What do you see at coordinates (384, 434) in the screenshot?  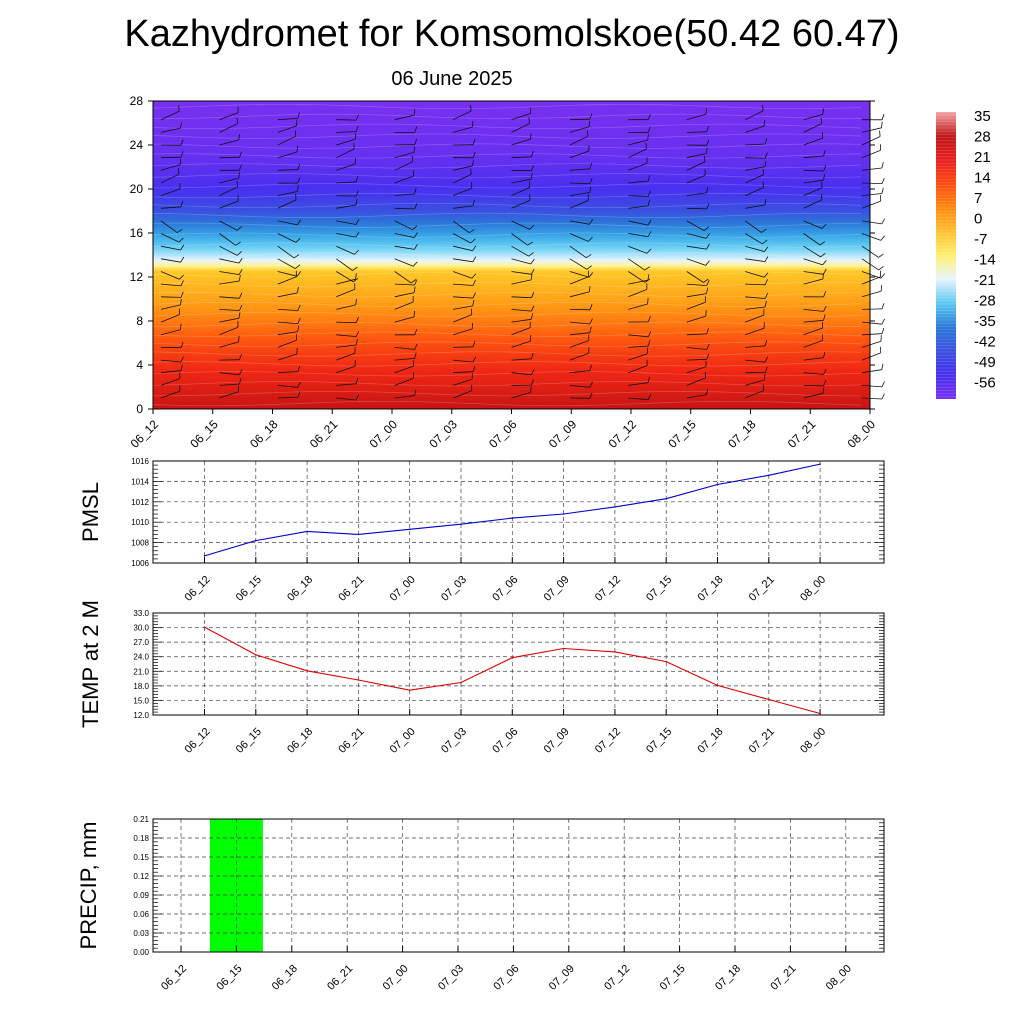 I see `heatmap-xtick-label: 07_00` at bounding box center [384, 434].